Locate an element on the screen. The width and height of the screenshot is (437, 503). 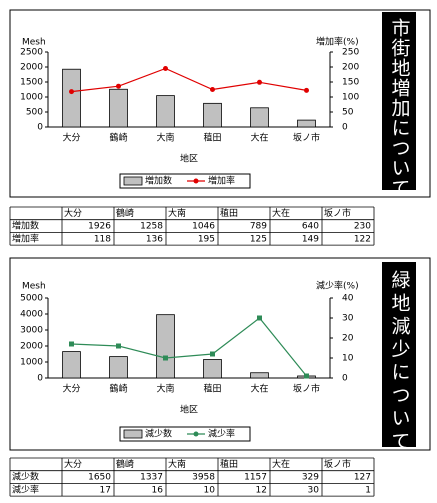
table-cell: 30 is located at coordinates (314, 490).